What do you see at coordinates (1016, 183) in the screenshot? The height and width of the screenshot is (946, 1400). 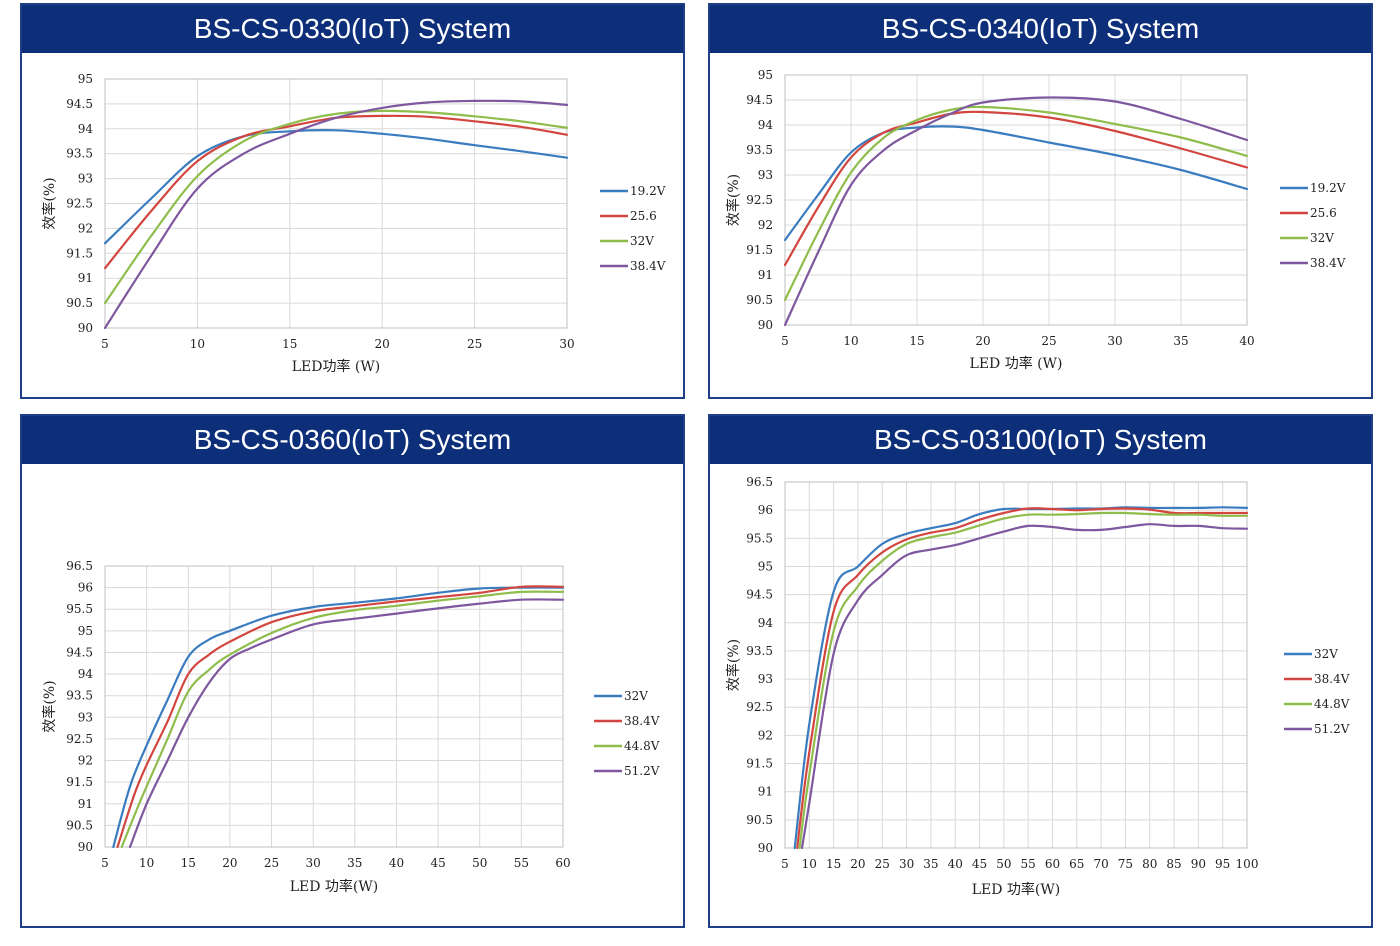 I see `series-line-19.2V` at bounding box center [1016, 183].